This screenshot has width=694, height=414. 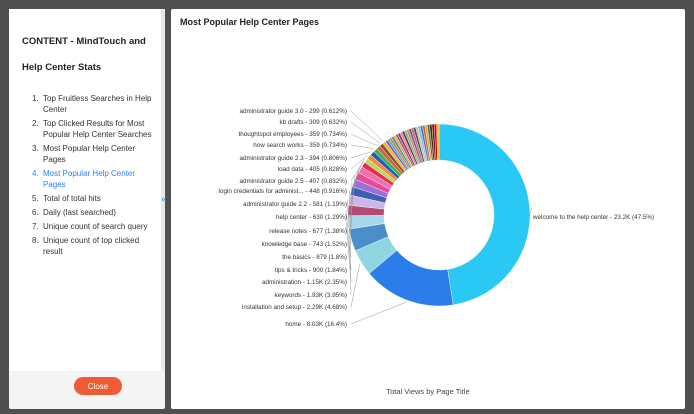 I want to click on slice-label: the basics - 879 (1.8%), so click(x=314, y=257).